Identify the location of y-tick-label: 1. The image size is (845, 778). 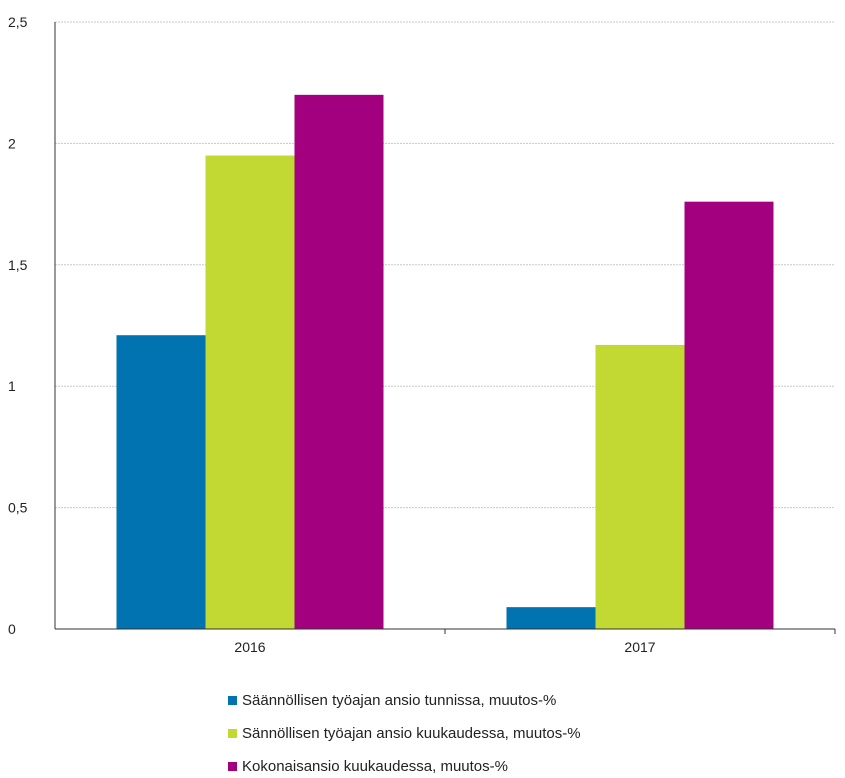
(12, 386).